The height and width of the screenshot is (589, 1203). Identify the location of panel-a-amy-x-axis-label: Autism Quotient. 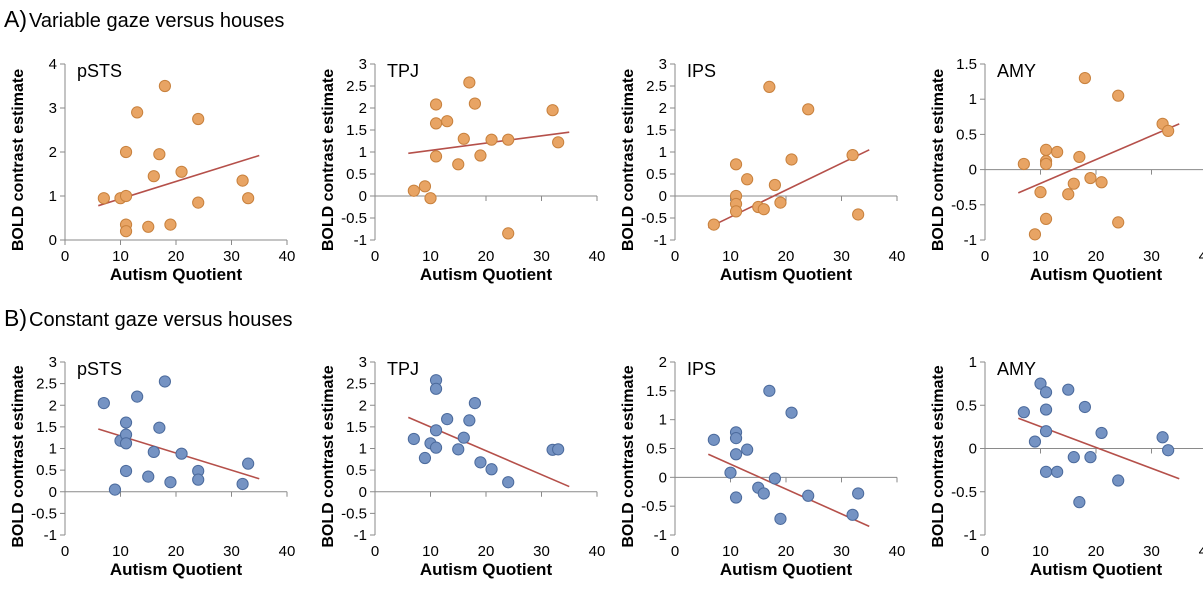
(1096, 274).